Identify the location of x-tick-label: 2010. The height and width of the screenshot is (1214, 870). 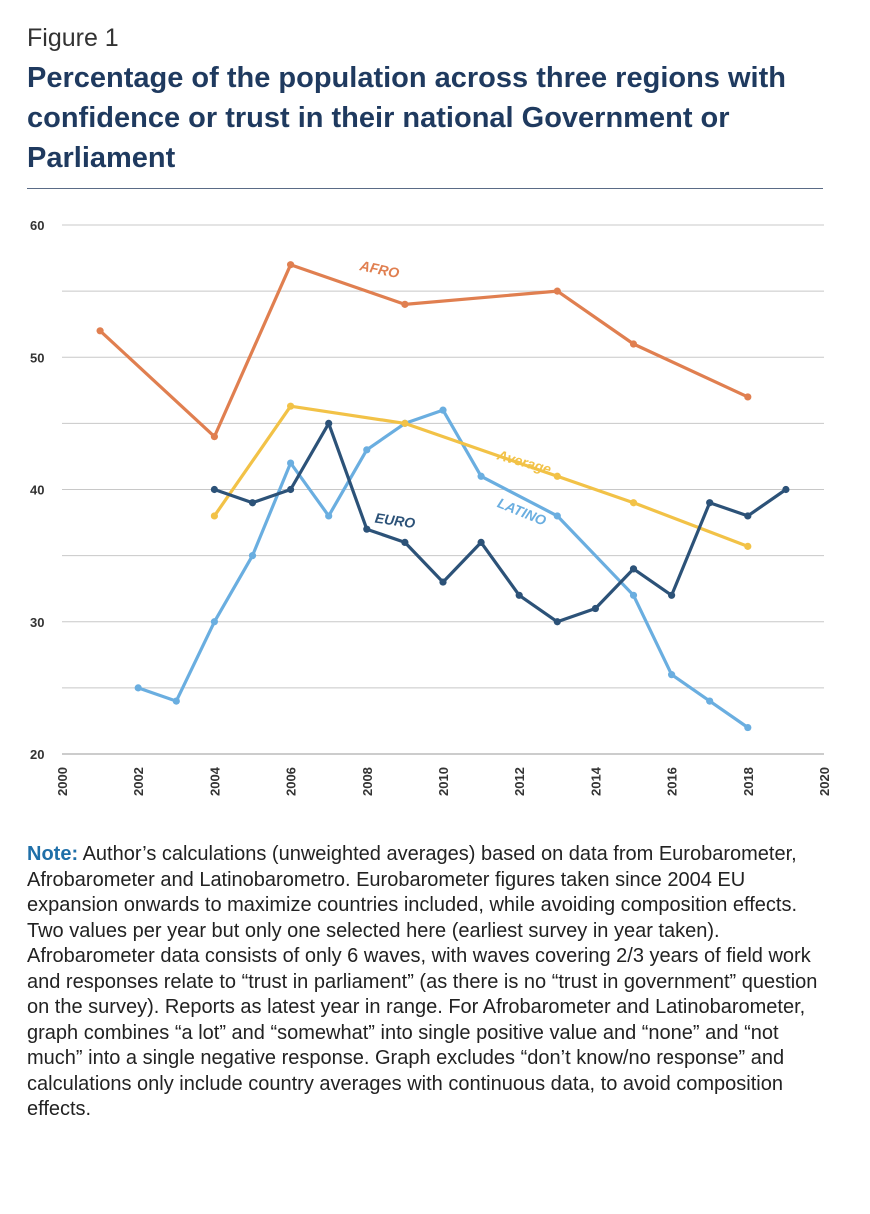
(443, 781).